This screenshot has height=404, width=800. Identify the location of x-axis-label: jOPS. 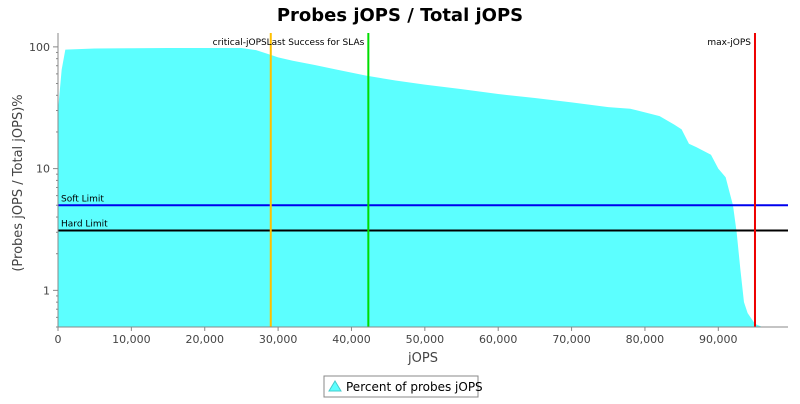
(422, 358).